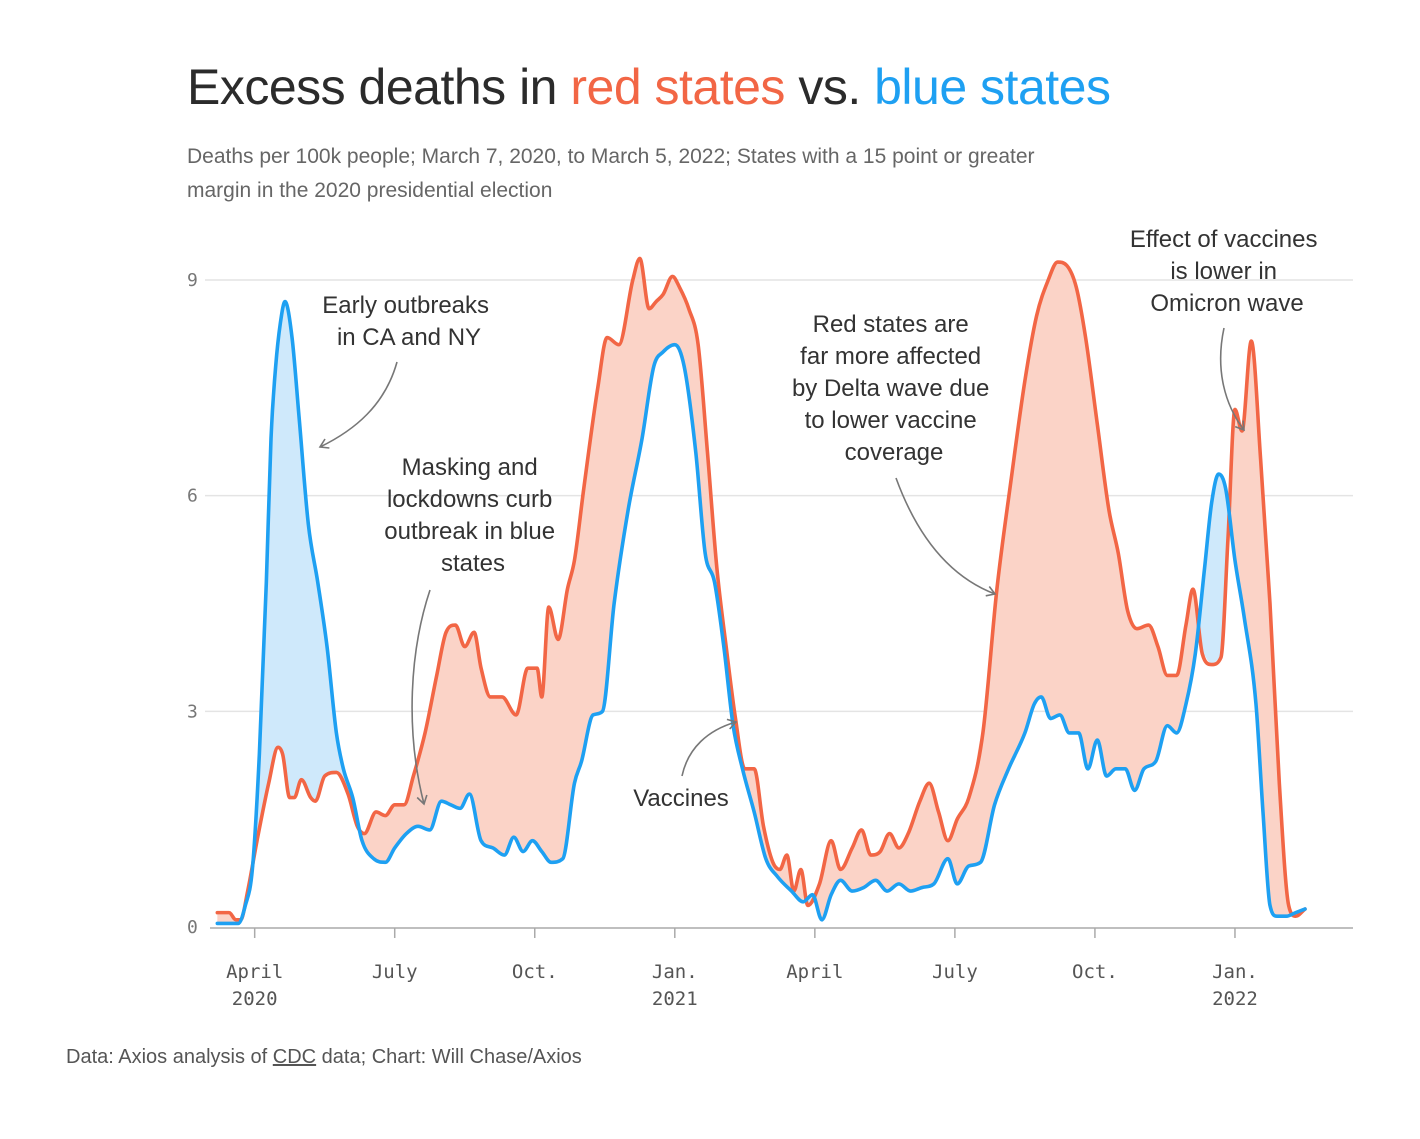  What do you see at coordinates (395, 972) in the screenshot?
I see `x-tick-label-1: July` at bounding box center [395, 972].